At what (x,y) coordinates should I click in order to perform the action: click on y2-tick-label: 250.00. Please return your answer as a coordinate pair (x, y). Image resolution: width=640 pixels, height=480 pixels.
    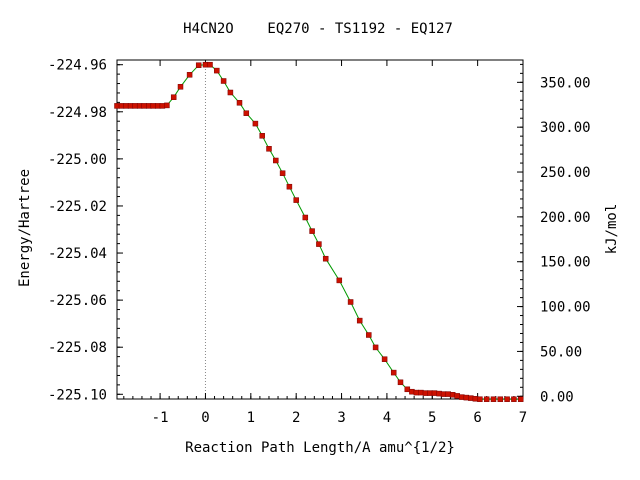
    Looking at the image, I should click on (565, 173).